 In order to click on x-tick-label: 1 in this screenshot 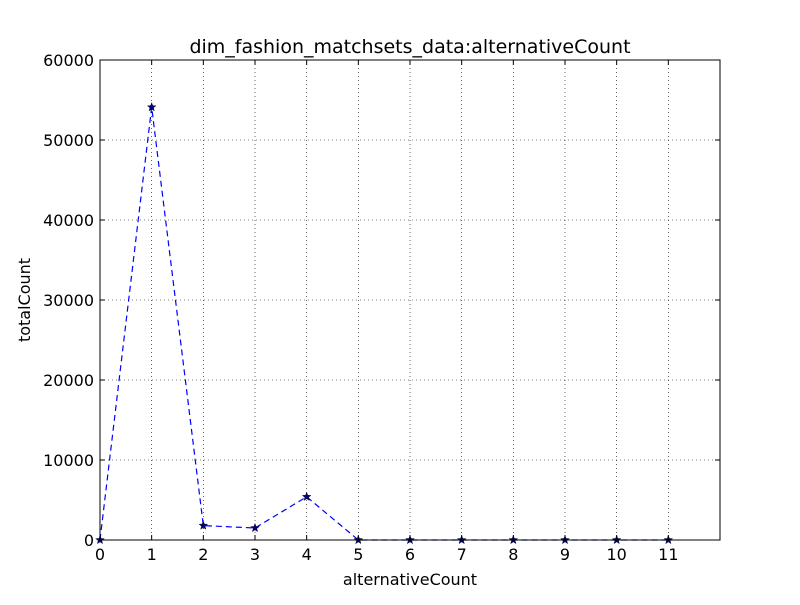, I will do `click(152, 554)`.